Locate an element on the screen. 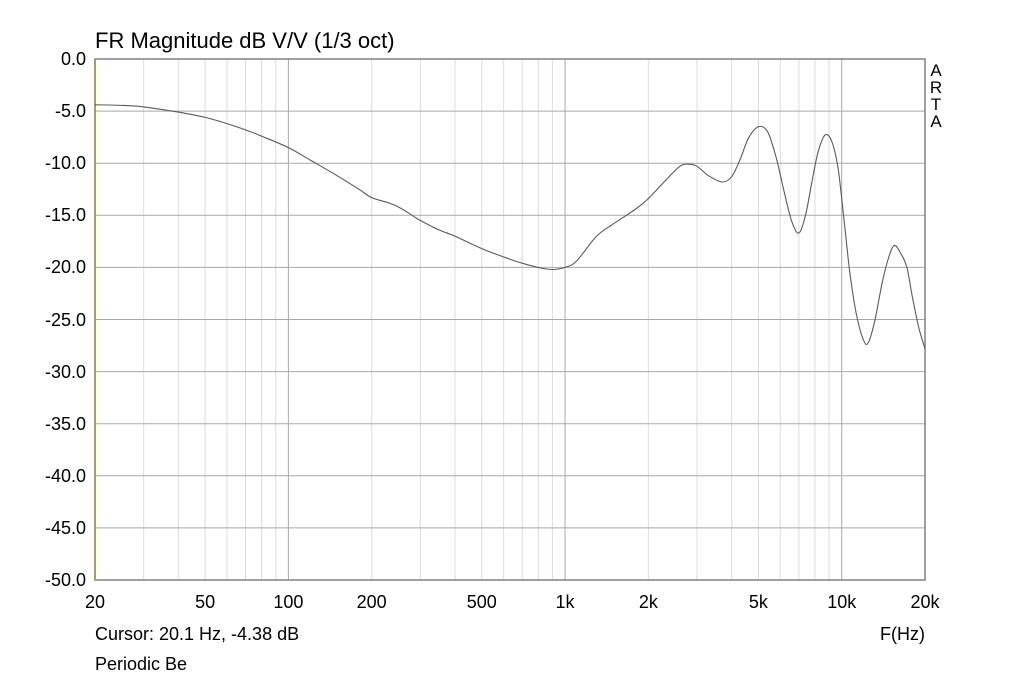  arta-letter: R is located at coordinates (936, 87).